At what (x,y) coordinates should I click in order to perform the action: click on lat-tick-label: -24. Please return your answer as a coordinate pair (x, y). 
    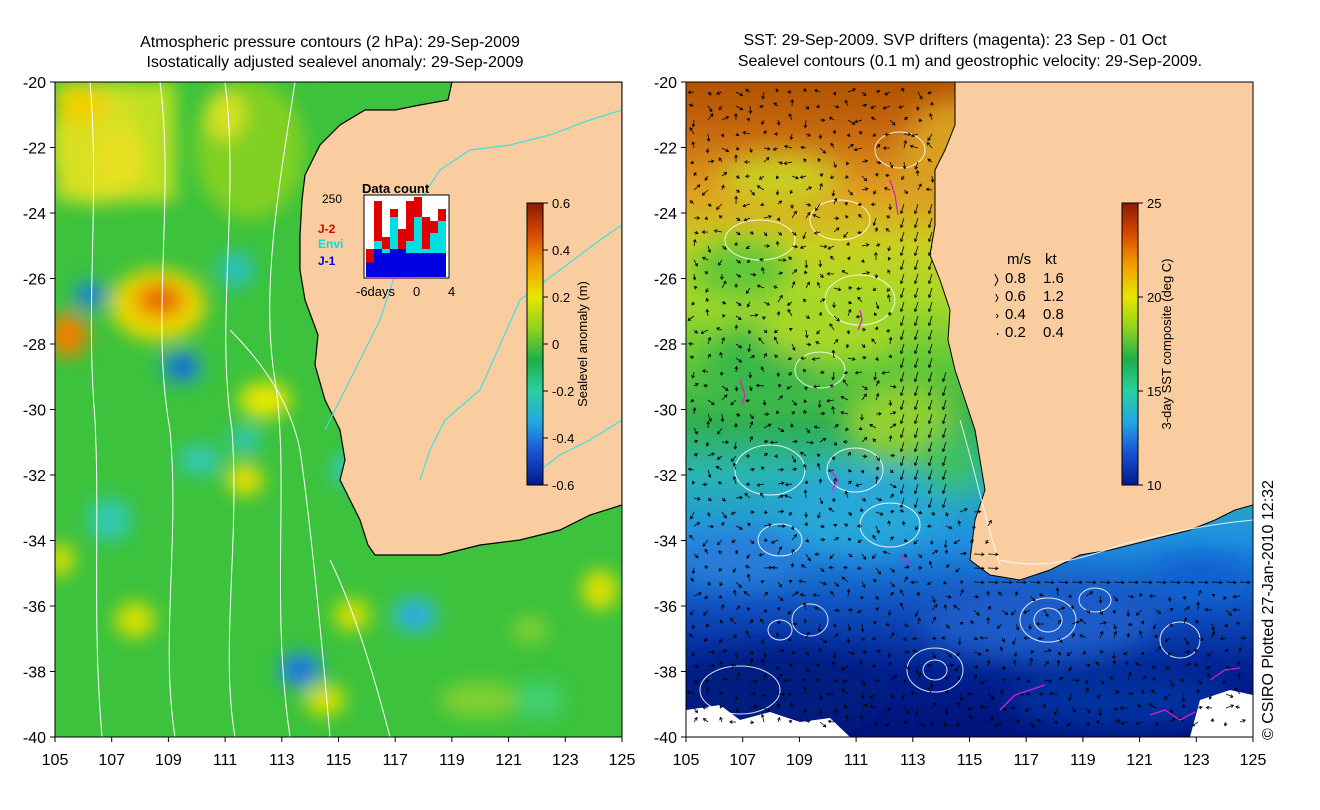
    Looking at the image, I should click on (665, 214).